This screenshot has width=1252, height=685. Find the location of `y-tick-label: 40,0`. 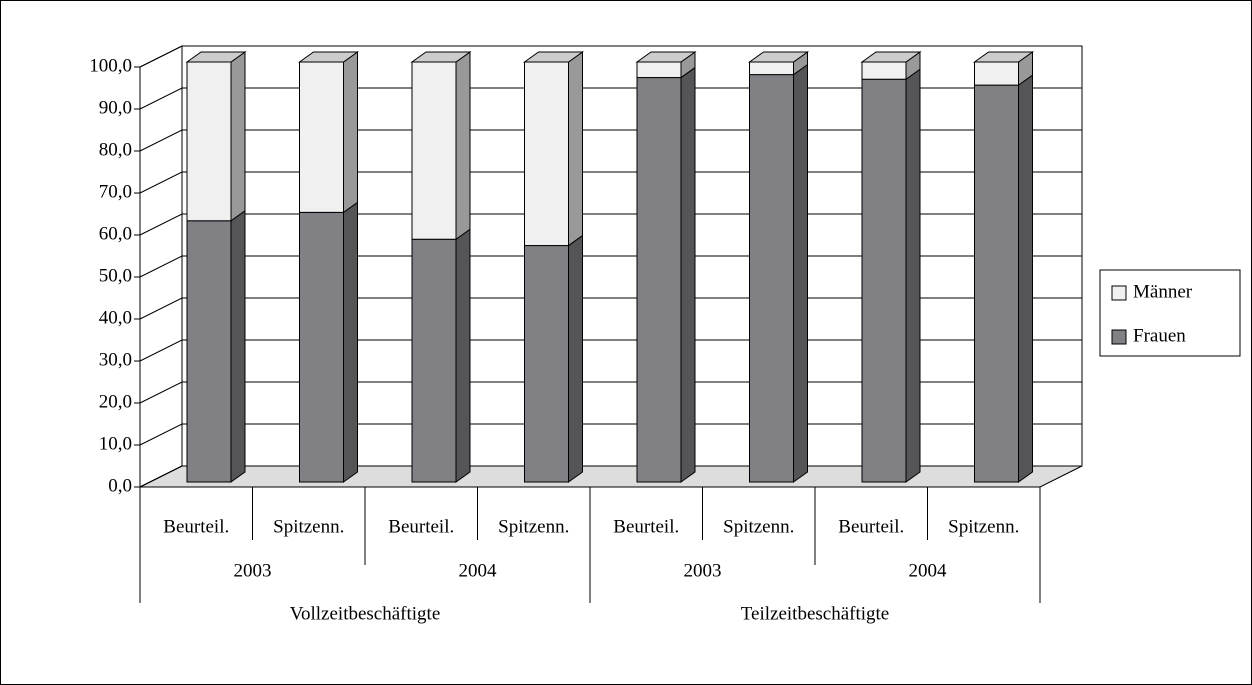

y-tick-label: 40,0 is located at coordinates (115, 317).